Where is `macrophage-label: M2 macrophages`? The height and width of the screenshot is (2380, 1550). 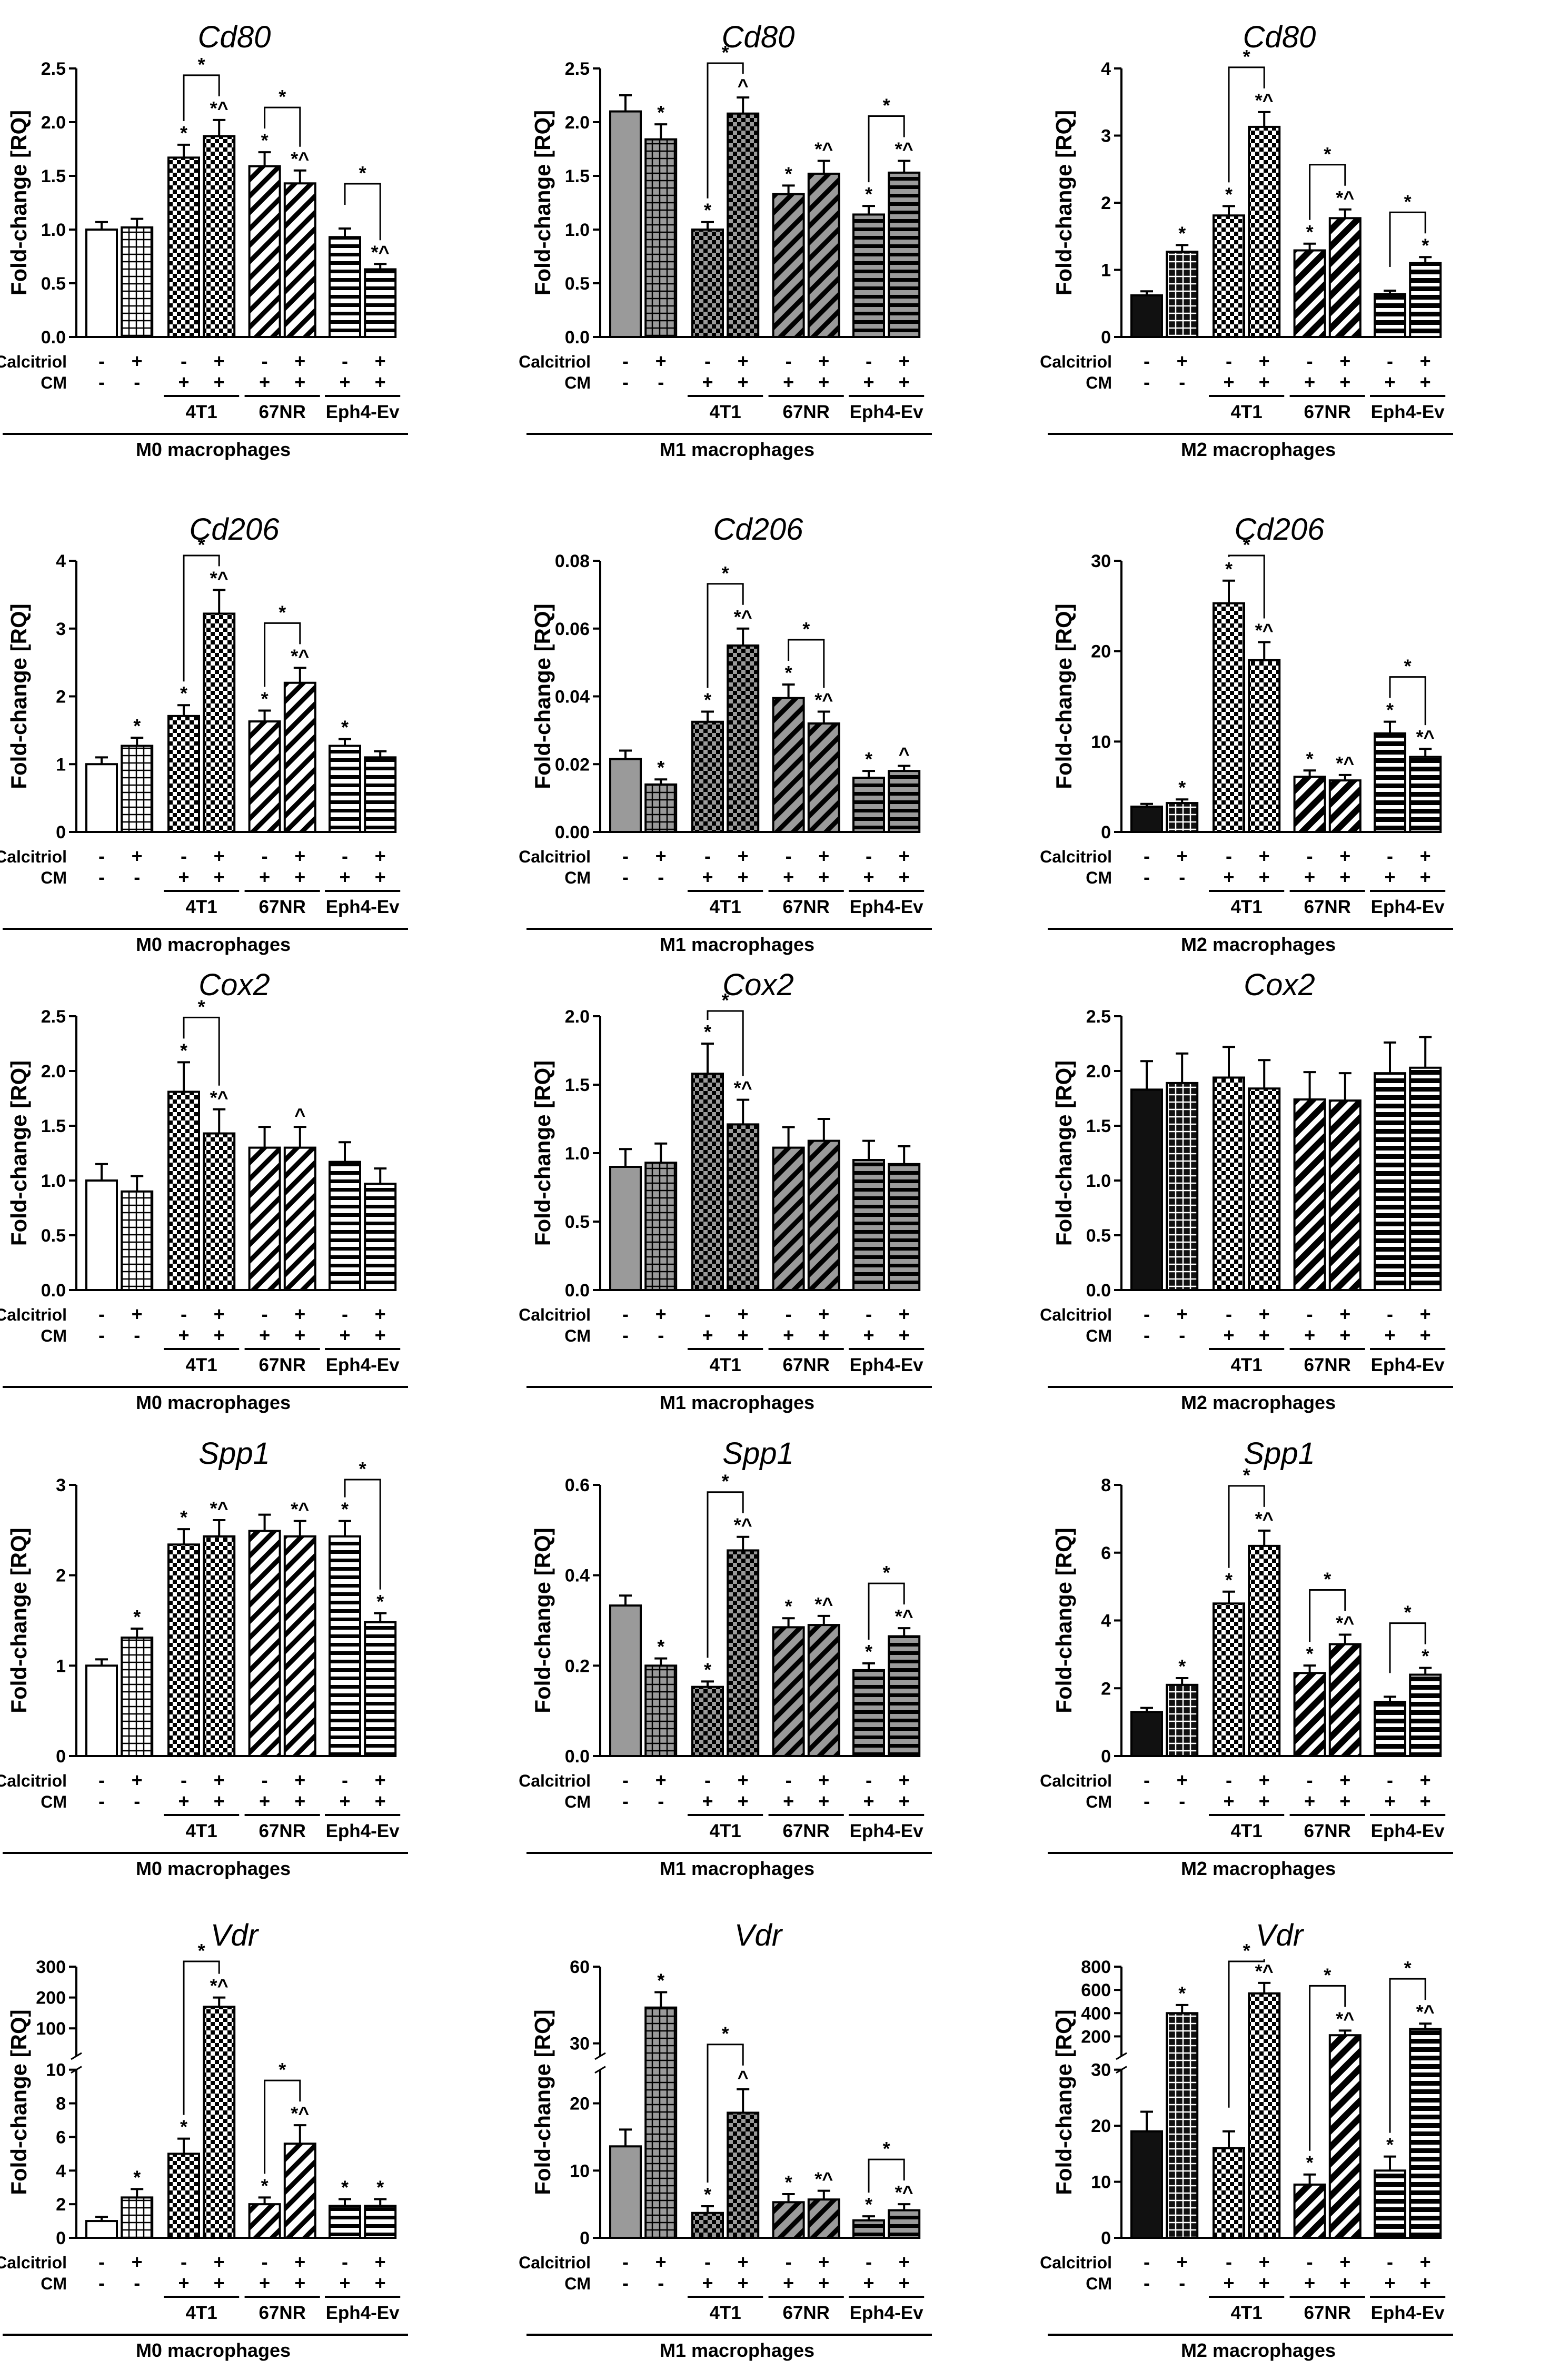
macrophage-label: M2 macrophages is located at coordinates (1259, 2350).